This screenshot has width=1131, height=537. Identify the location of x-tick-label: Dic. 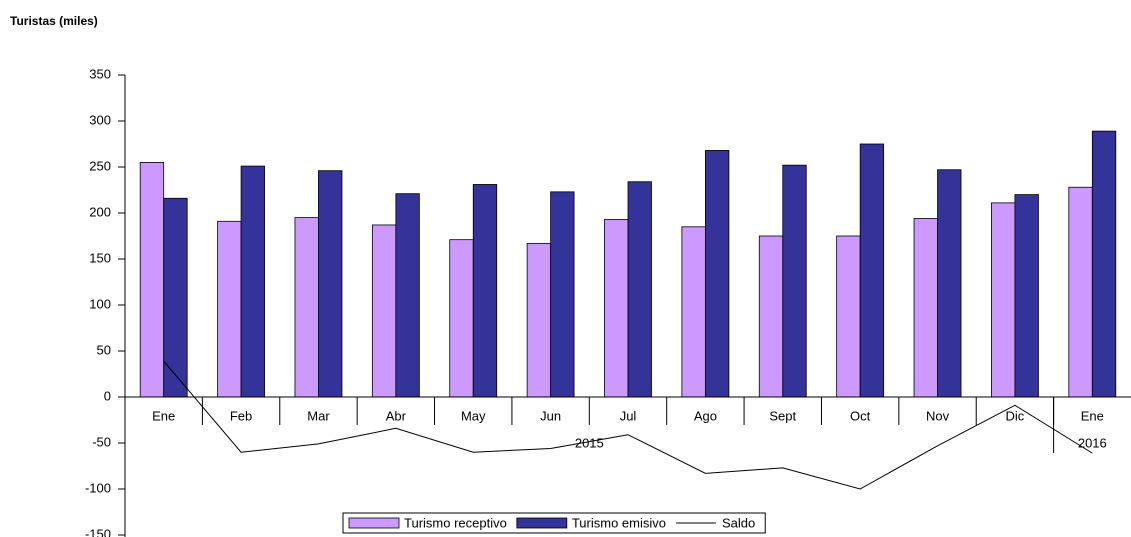
(1015, 415).